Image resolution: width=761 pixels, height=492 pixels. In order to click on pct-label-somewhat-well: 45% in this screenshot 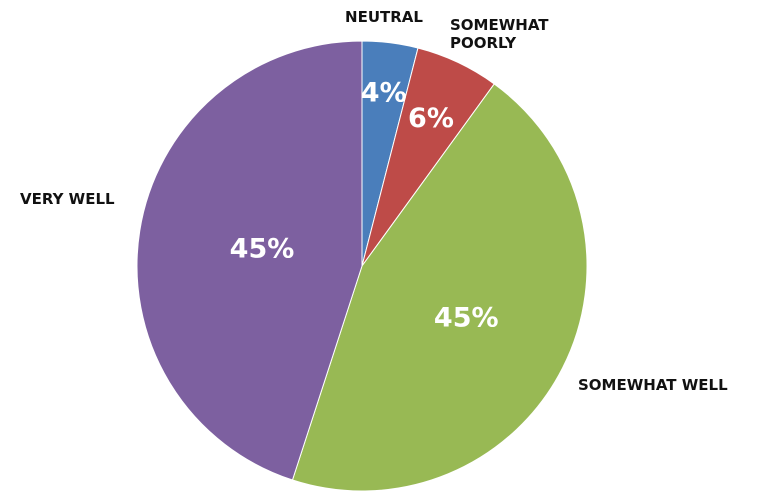, I will do `click(466, 318)`.